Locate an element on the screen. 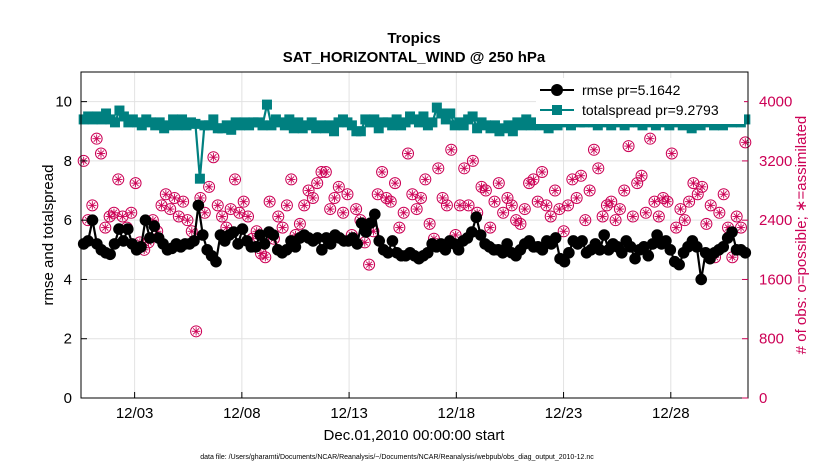 This screenshot has height=470, width=830. legend-spread-marker is located at coordinates (557, 110).